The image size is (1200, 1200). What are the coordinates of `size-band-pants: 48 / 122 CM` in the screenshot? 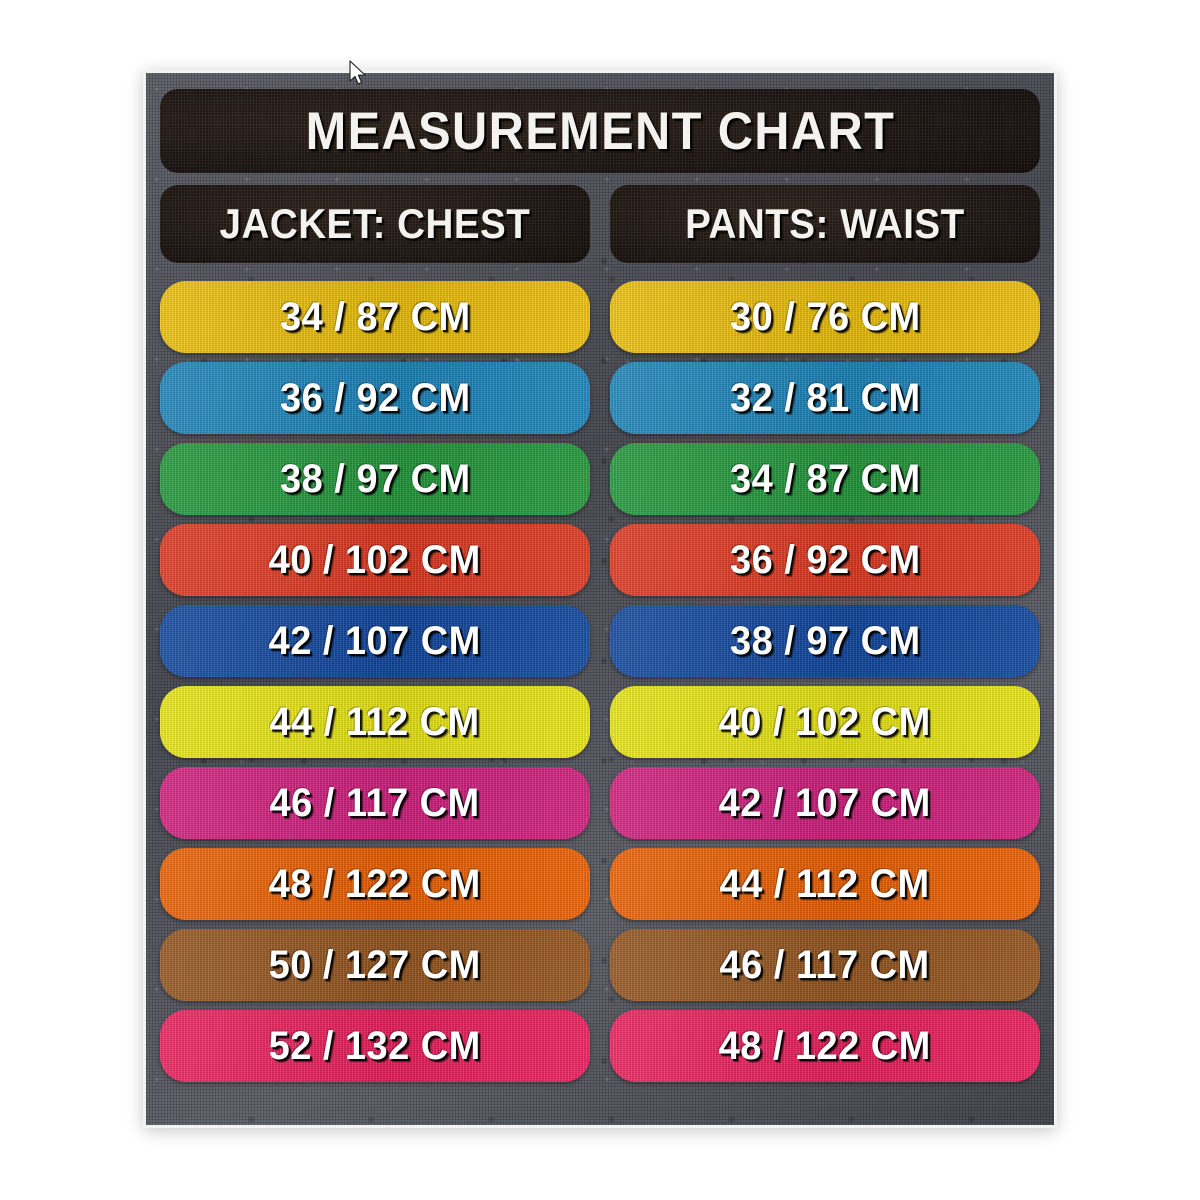 It's located at (825, 1046).